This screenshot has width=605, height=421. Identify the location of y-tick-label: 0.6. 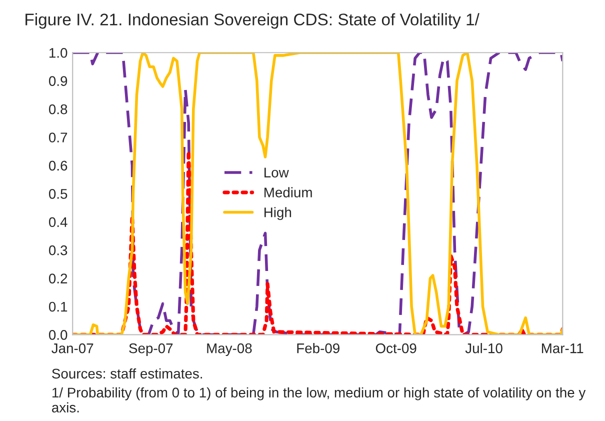
(58, 165).